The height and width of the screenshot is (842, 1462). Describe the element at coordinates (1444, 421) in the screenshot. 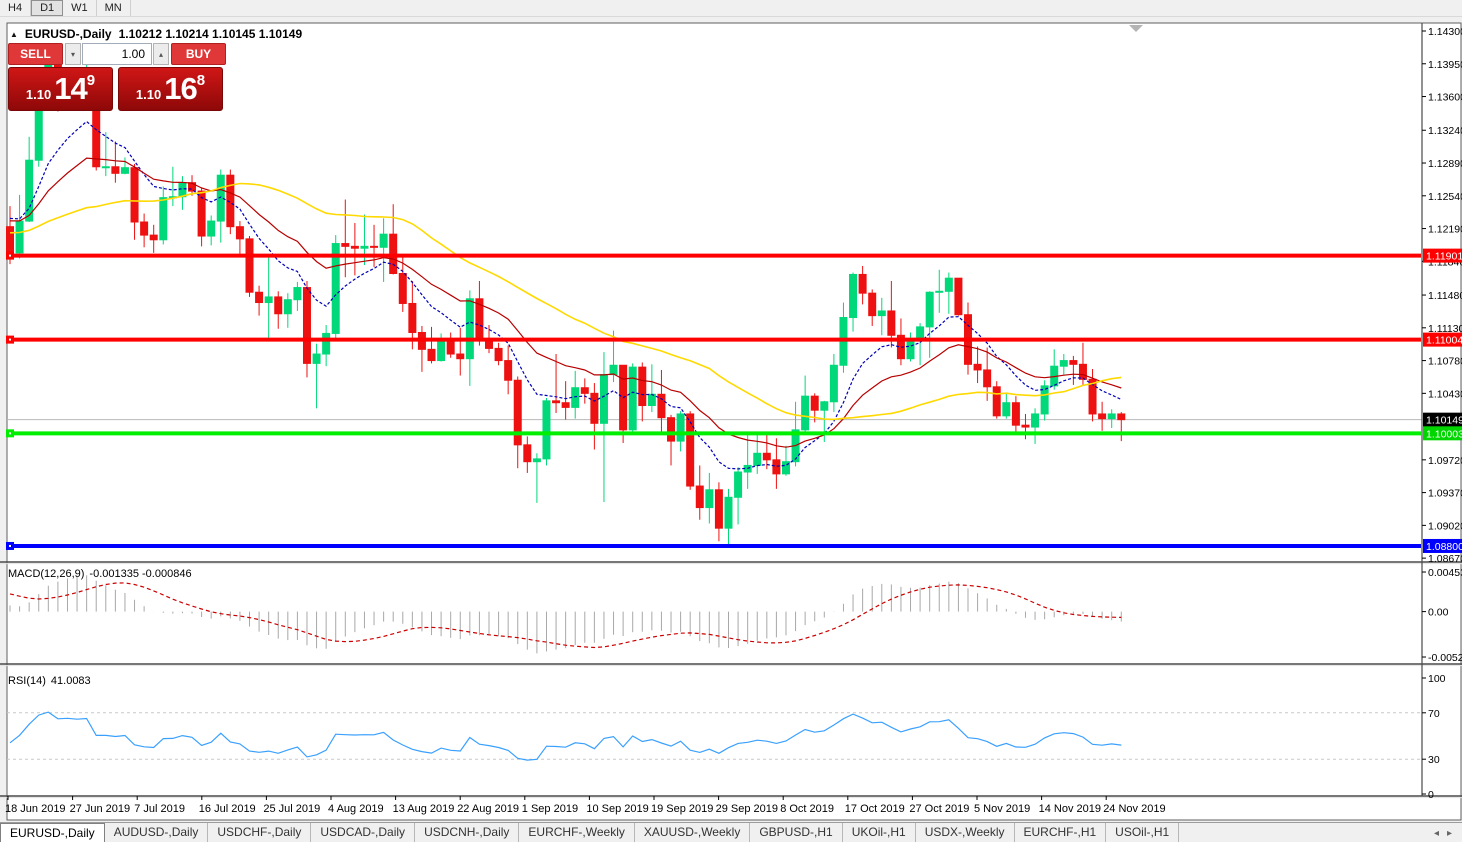

I see `svg-text: 1.10149` at that location.